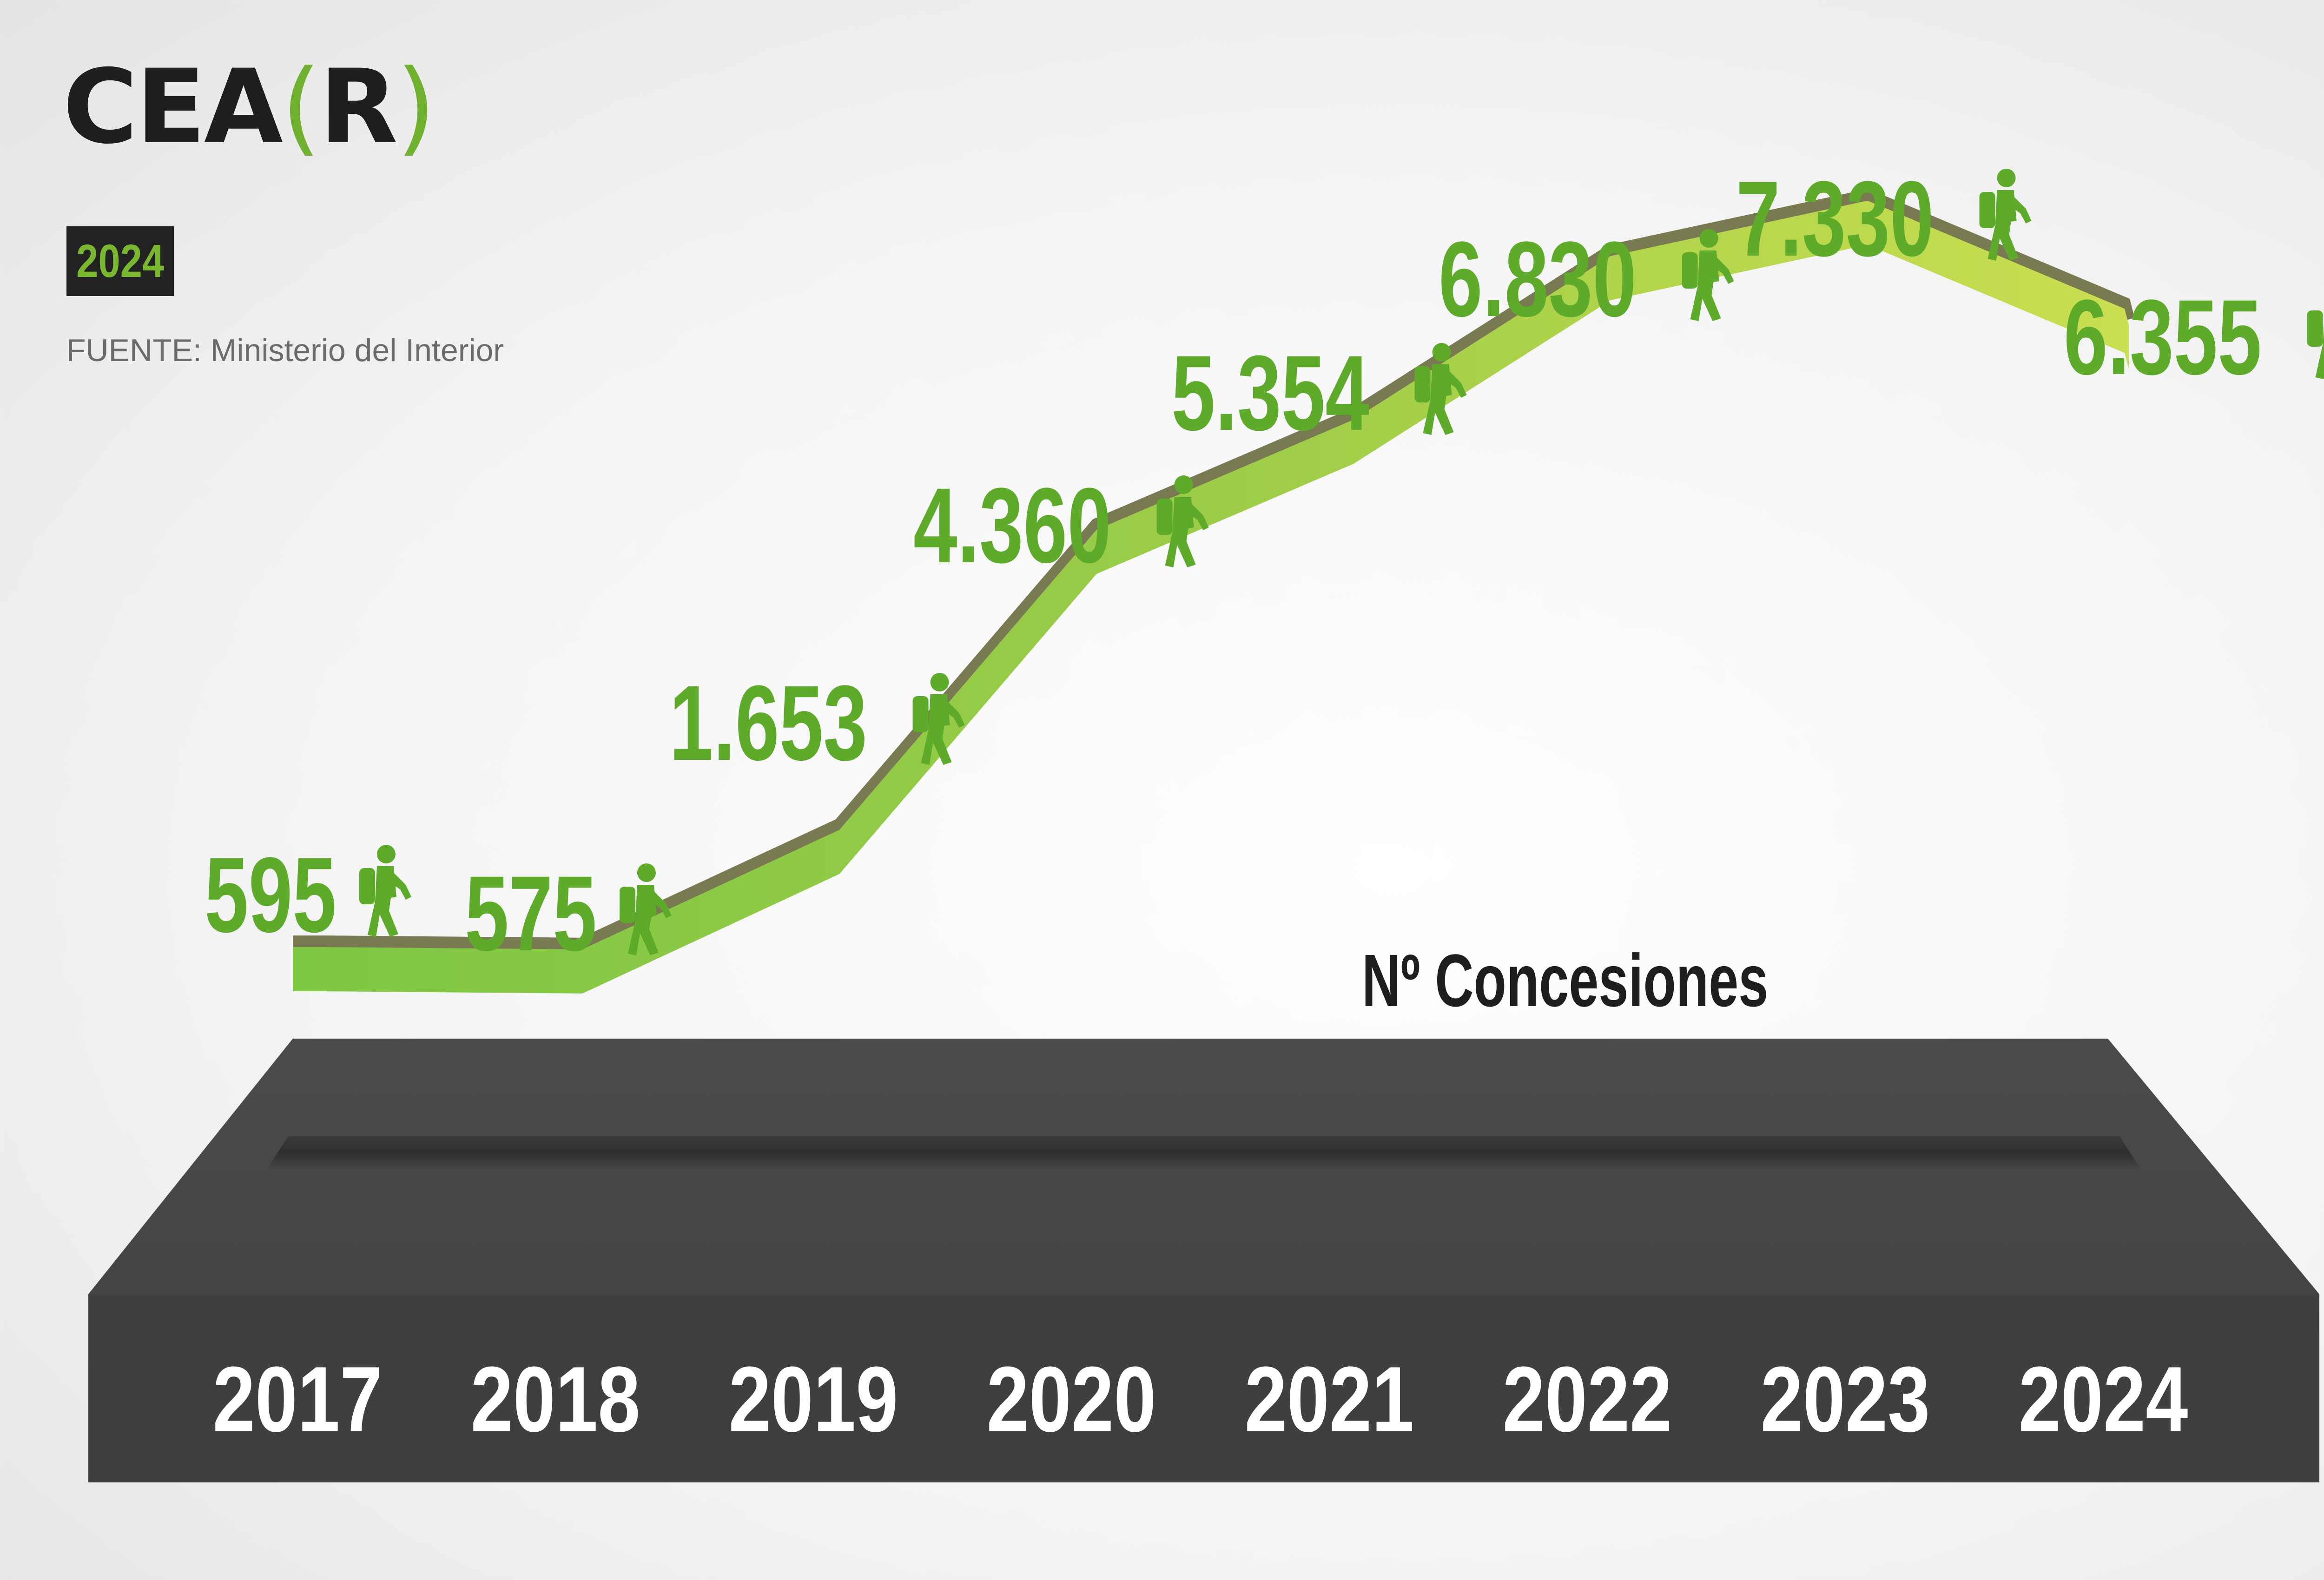 This screenshot has width=2324, height=1580. Describe the element at coordinates (301, 106) in the screenshot. I see `logo-bracket-open: (` at that location.